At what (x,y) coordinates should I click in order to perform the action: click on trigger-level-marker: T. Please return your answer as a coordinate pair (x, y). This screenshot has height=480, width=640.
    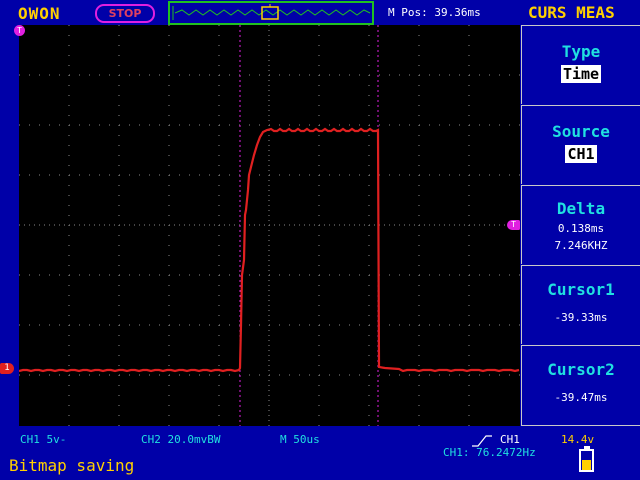
    Looking at the image, I should click on (513, 225).